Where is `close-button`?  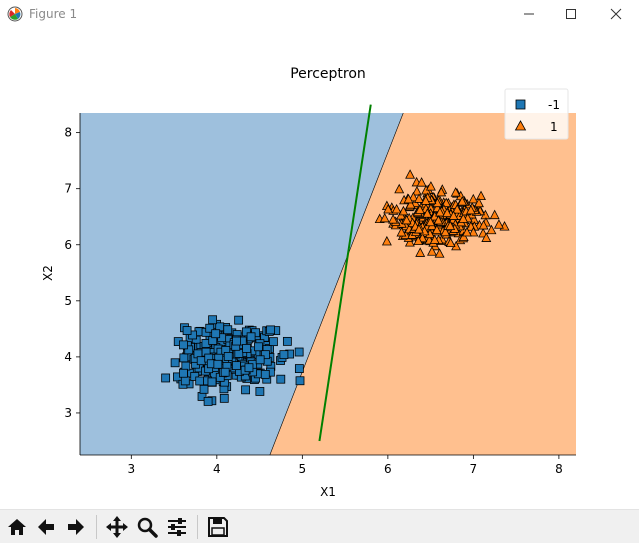 close-button is located at coordinates (616, 14).